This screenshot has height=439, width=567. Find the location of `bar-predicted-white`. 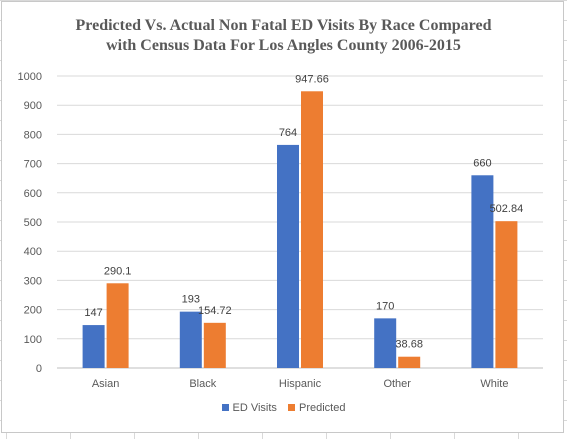

bar-predicted-white is located at coordinates (506, 294).